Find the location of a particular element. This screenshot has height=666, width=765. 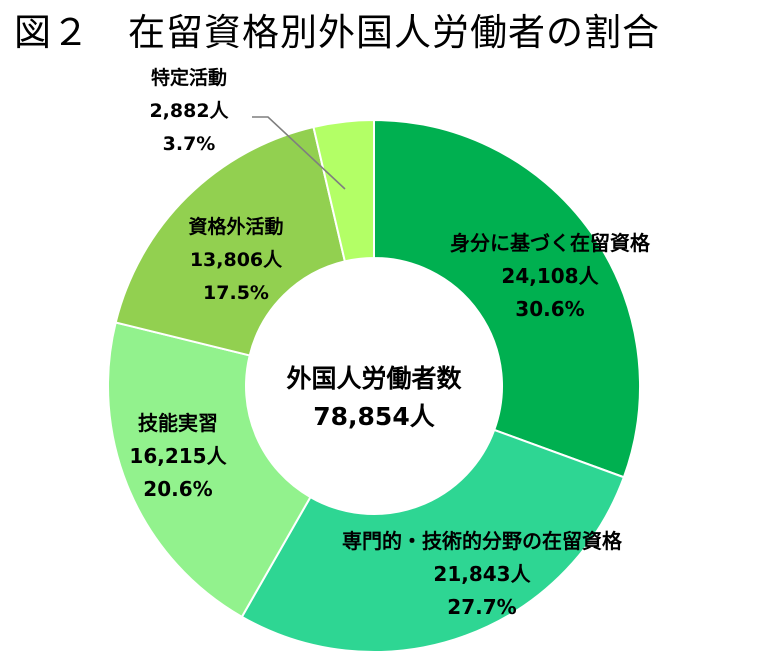

slice-label-value: 2,882人 is located at coordinates (189, 111).